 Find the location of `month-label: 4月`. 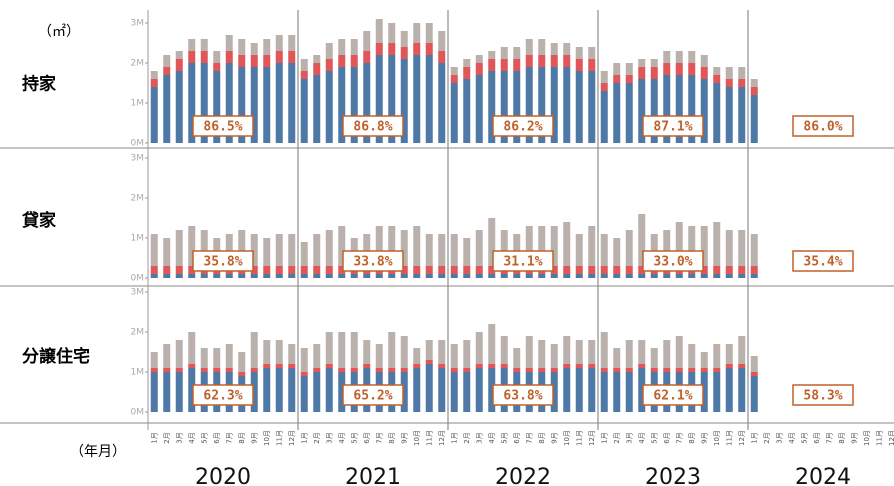

month-label: 4月 is located at coordinates (192, 437).